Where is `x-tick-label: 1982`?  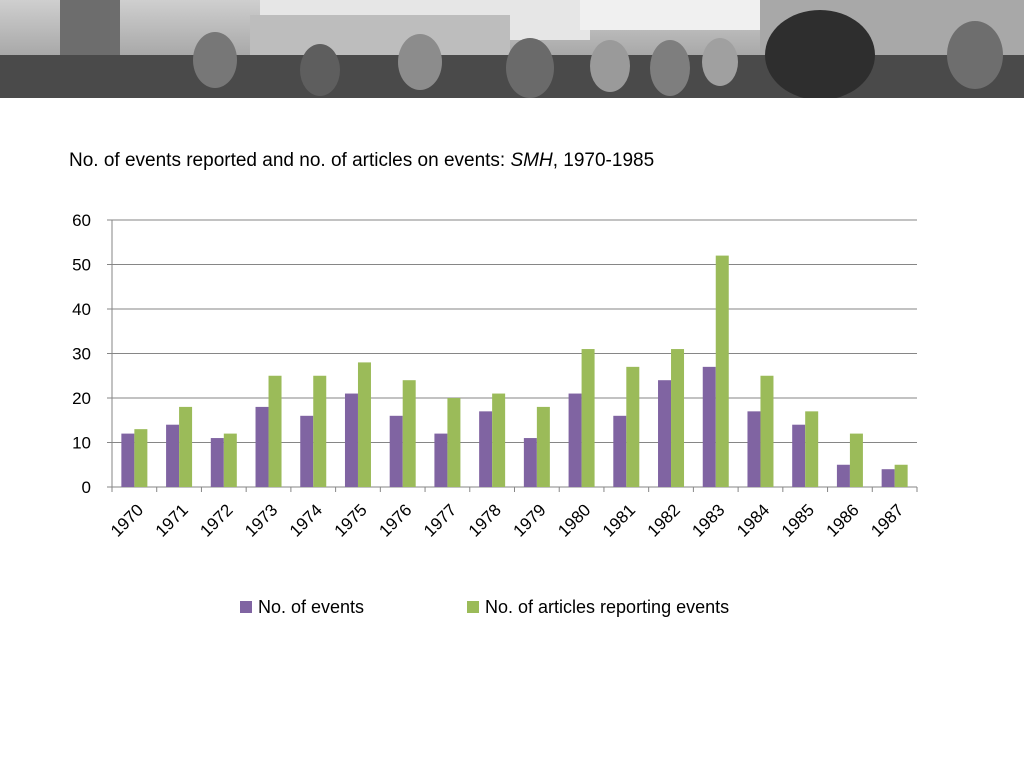
x-tick-label: 1982 is located at coordinates (664, 520).